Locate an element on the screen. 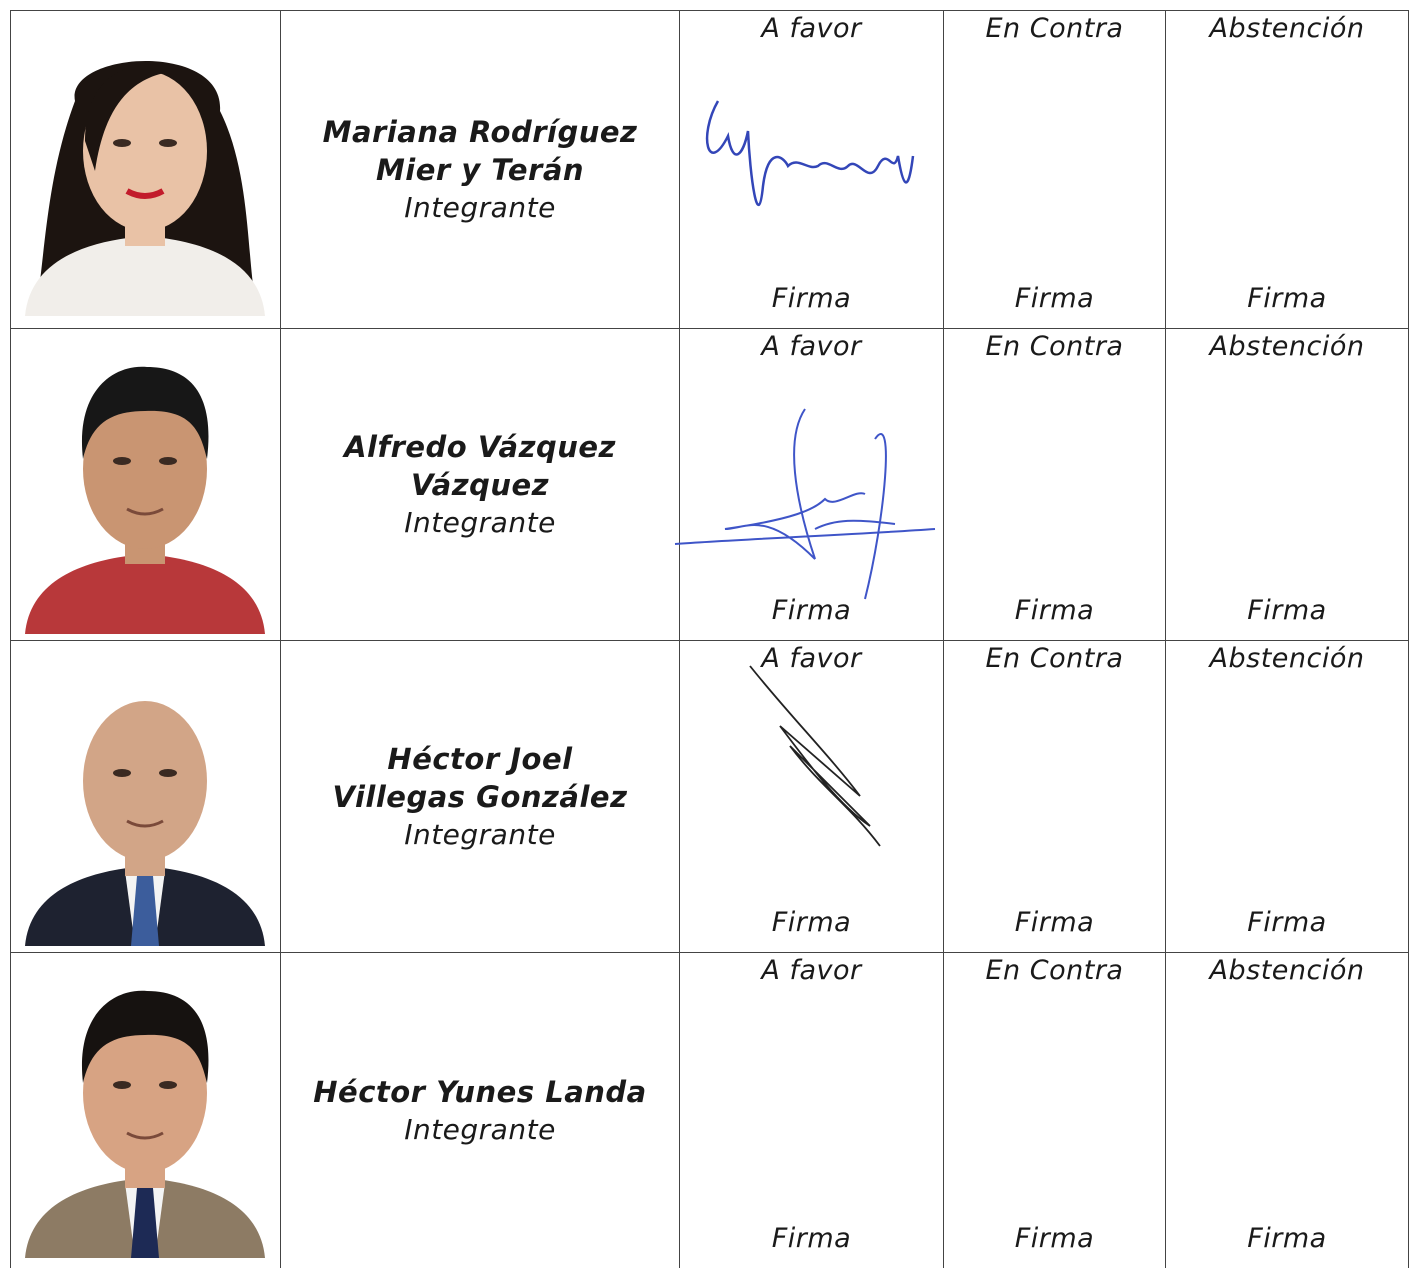  member-name: Mier y Terán is located at coordinates (480, 169).